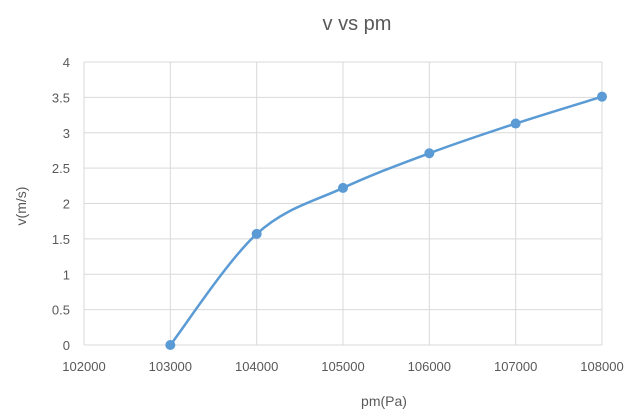 This screenshot has width=644, height=417. What do you see at coordinates (61, 239) in the screenshot?
I see `y-tick-label: 1.5` at bounding box center [61, 239].